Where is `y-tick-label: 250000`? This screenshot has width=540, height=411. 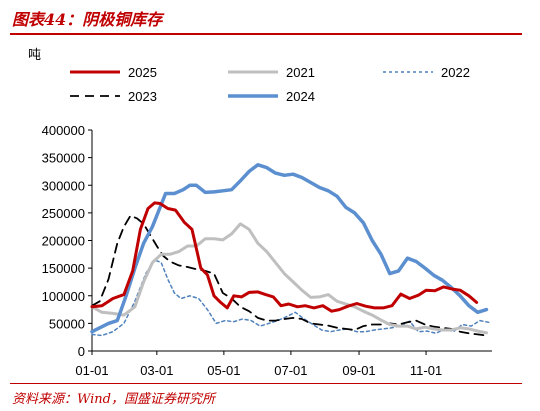
y-tick-label: 250000 is located at coordinates (63, 213).